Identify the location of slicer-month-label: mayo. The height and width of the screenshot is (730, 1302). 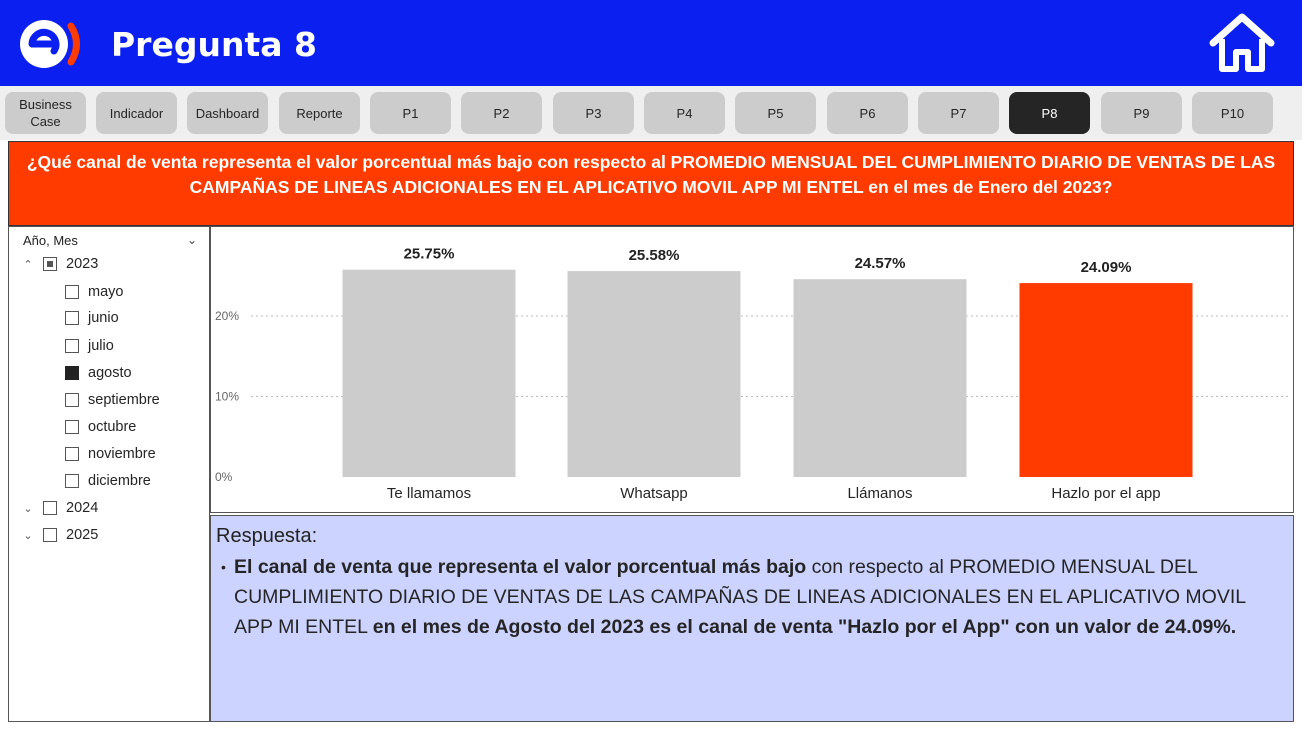
(106, 292).